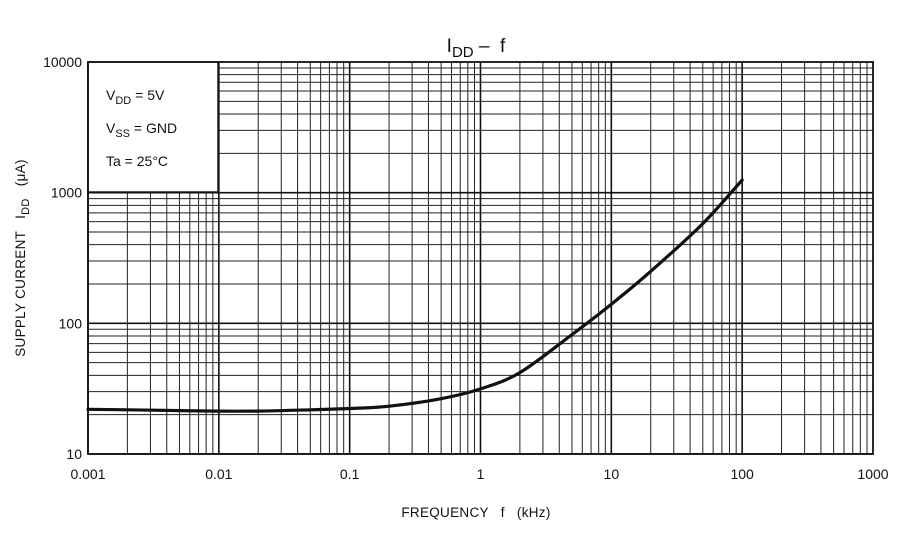 The height and width of the screenshot is (549, 899). What do you see at coordinates (218, 474) in the screenshot?
I see `x-tick-label: 0.01` at bounding box center [218, 474].